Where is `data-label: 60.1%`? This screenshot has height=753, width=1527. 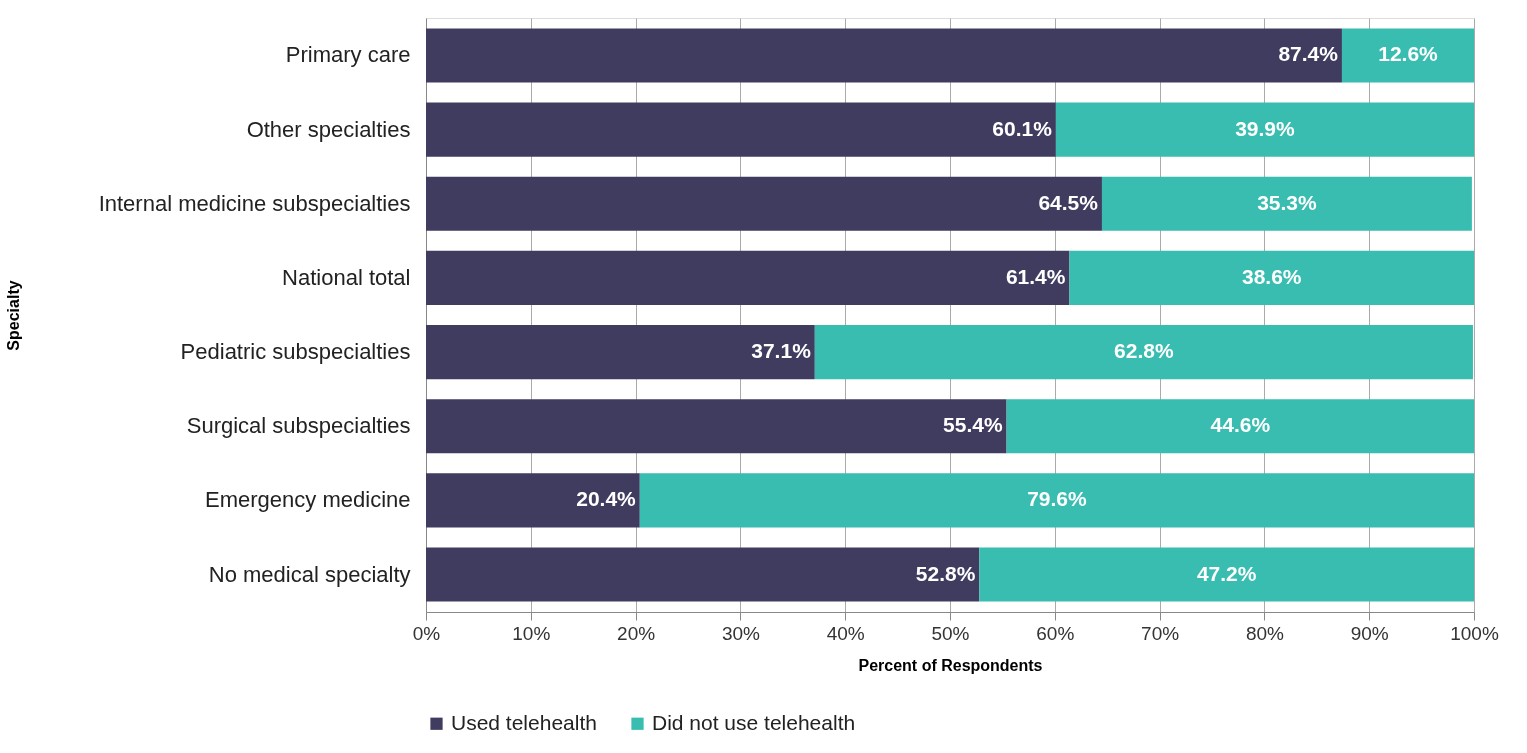
data-label: 60.1% is located at coordinates (1022, 128).